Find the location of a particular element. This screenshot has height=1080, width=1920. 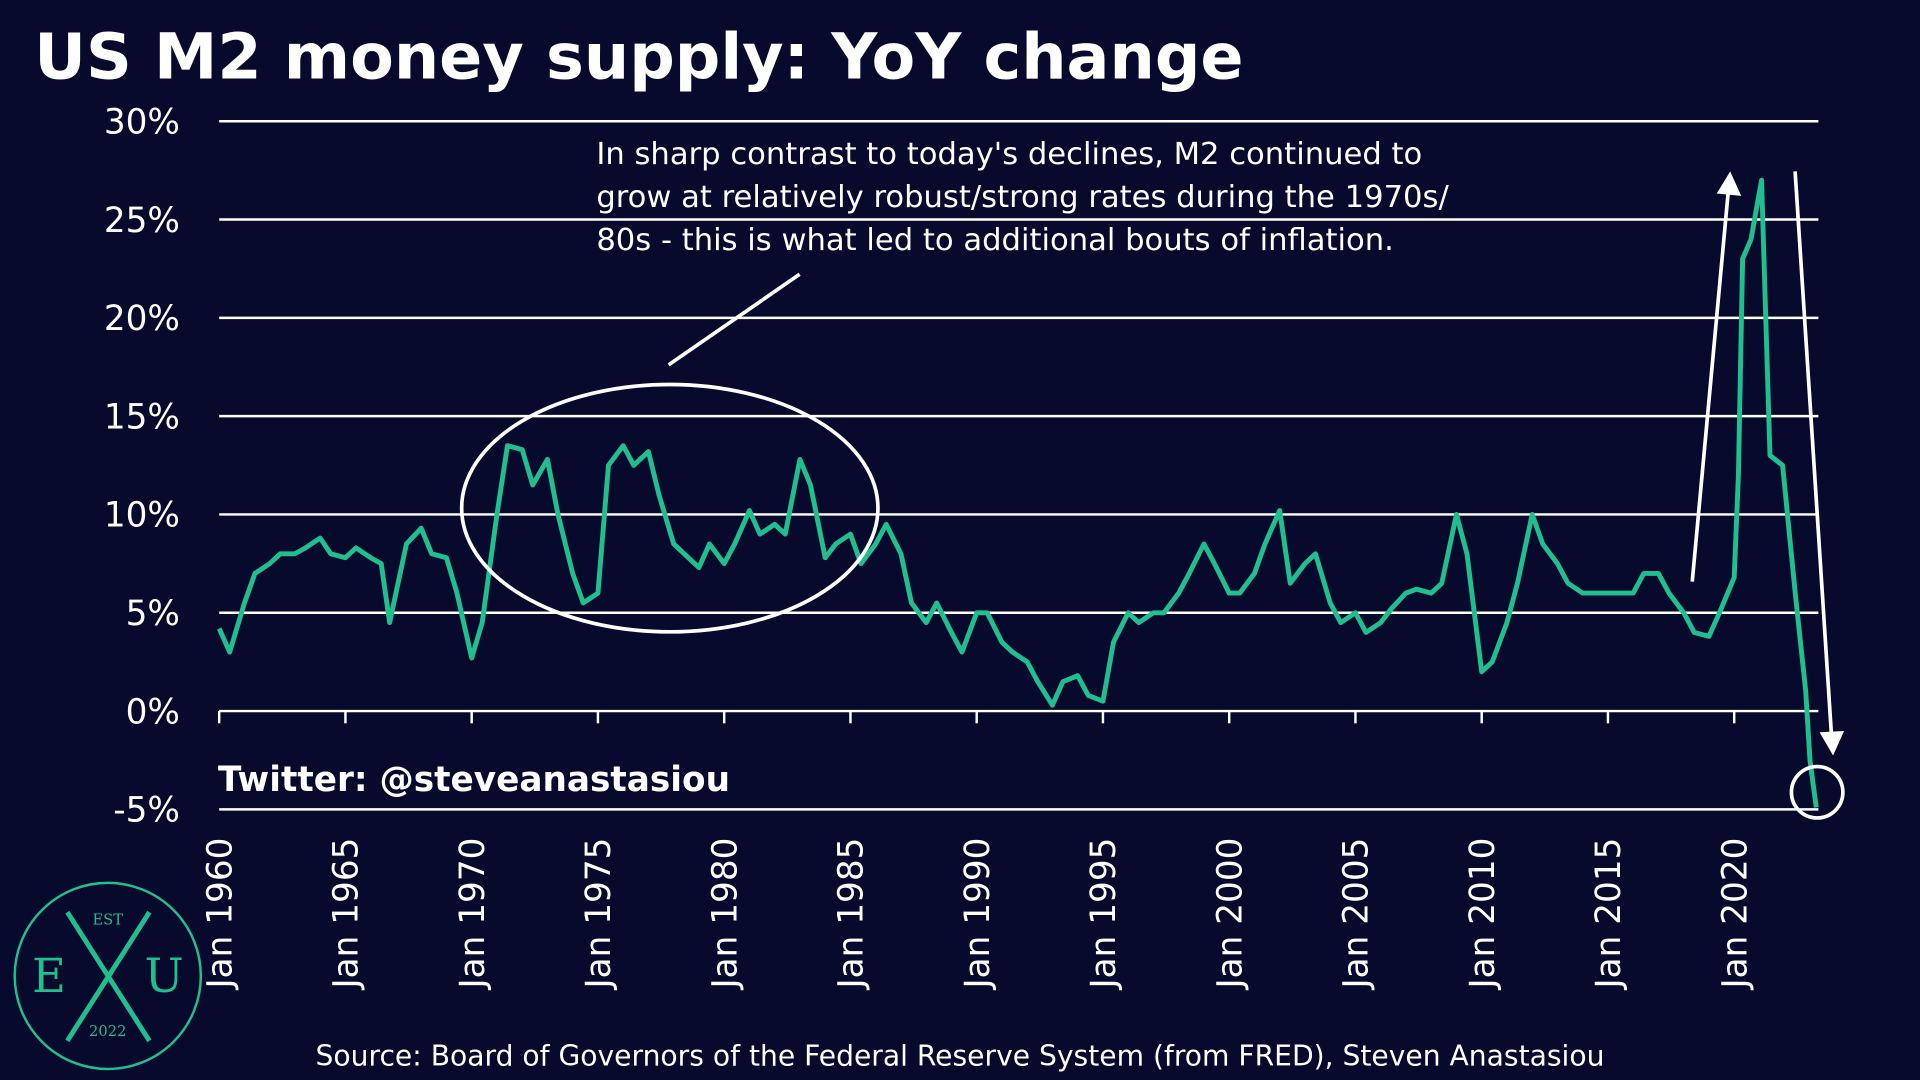

logo-text: E is located at coordinates (49, 976).